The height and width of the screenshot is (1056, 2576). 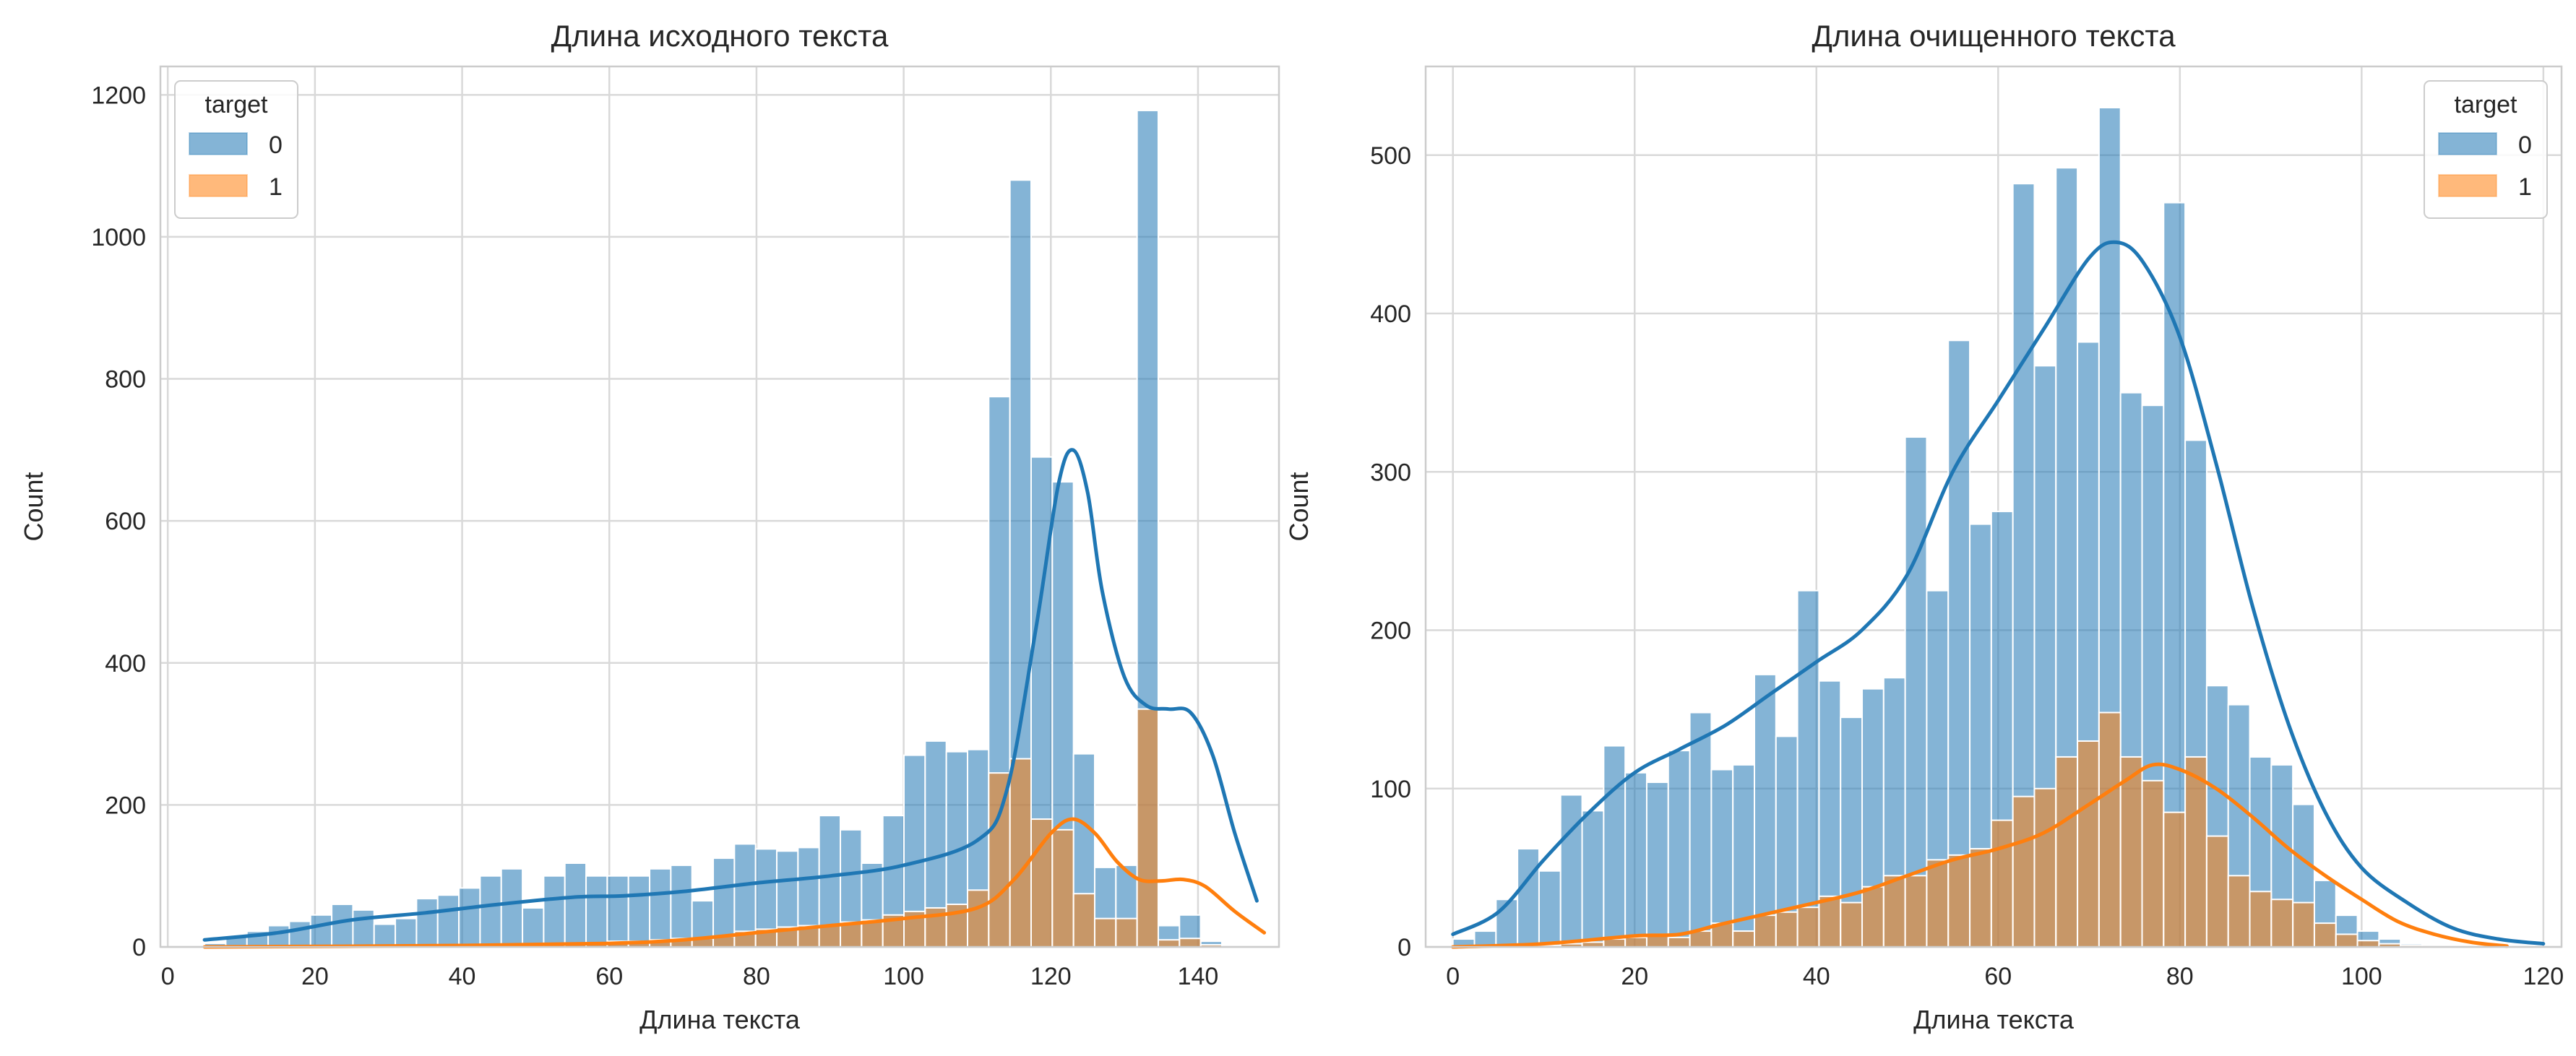 What do you see at coordinates (1998, 977) in the screenshot?
I see `x-tick-label: 60` at bounding box center [1998, 977].